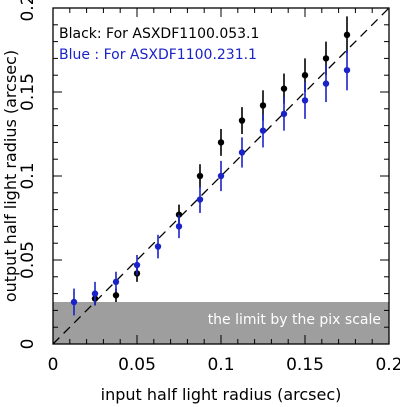  I want to click on y-tick-labels: 0 0.05 0.1 0.15 0.2, so click(28, 174).